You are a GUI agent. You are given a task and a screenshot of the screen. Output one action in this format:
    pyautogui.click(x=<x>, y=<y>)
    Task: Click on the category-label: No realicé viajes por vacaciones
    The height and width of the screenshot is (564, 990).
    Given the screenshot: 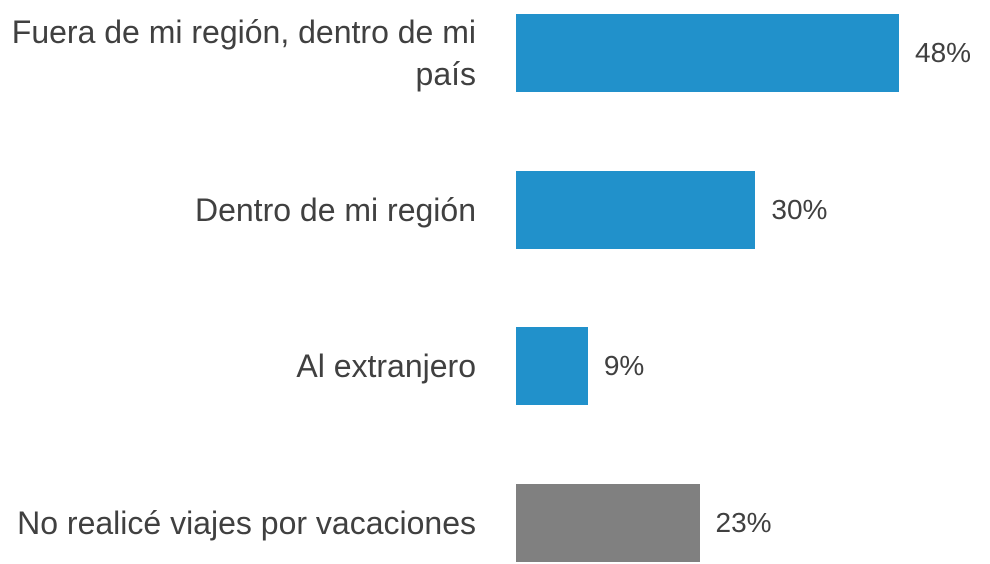 What is the action you would take?
    pyautogui.click(x=246, y=523)
    